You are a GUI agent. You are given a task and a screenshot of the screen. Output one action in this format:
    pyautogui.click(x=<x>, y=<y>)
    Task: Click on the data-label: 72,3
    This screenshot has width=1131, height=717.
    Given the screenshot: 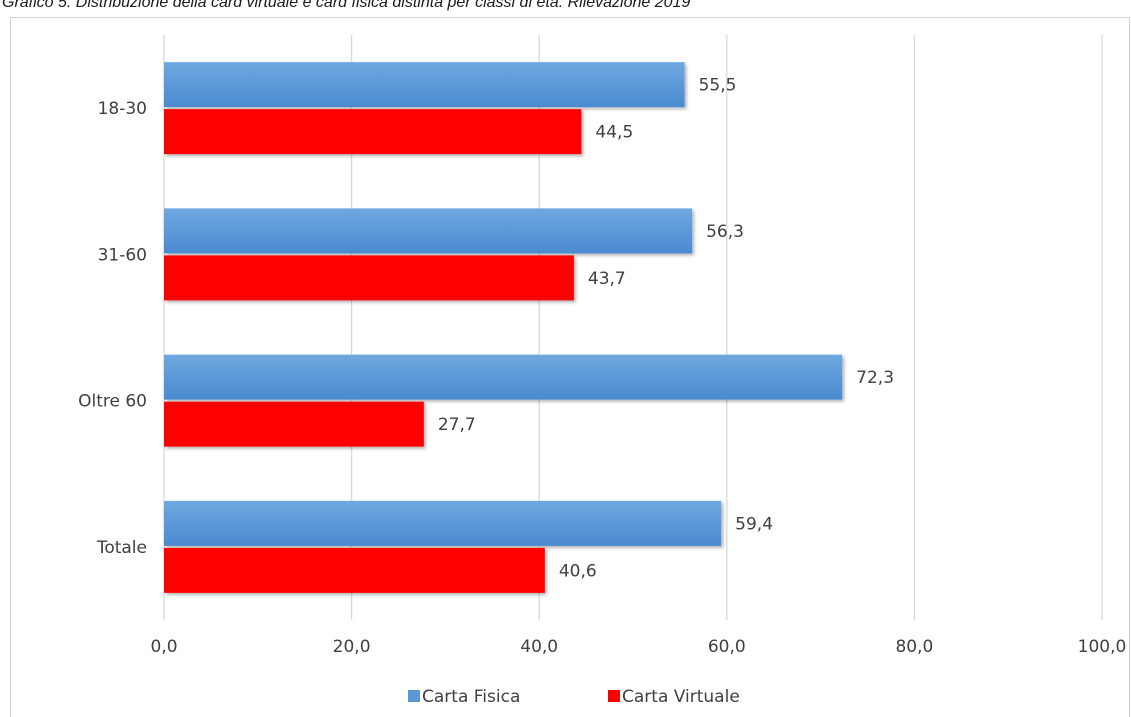 What is the action you would take?
    pyautogui.click(x=875, y=378)
    